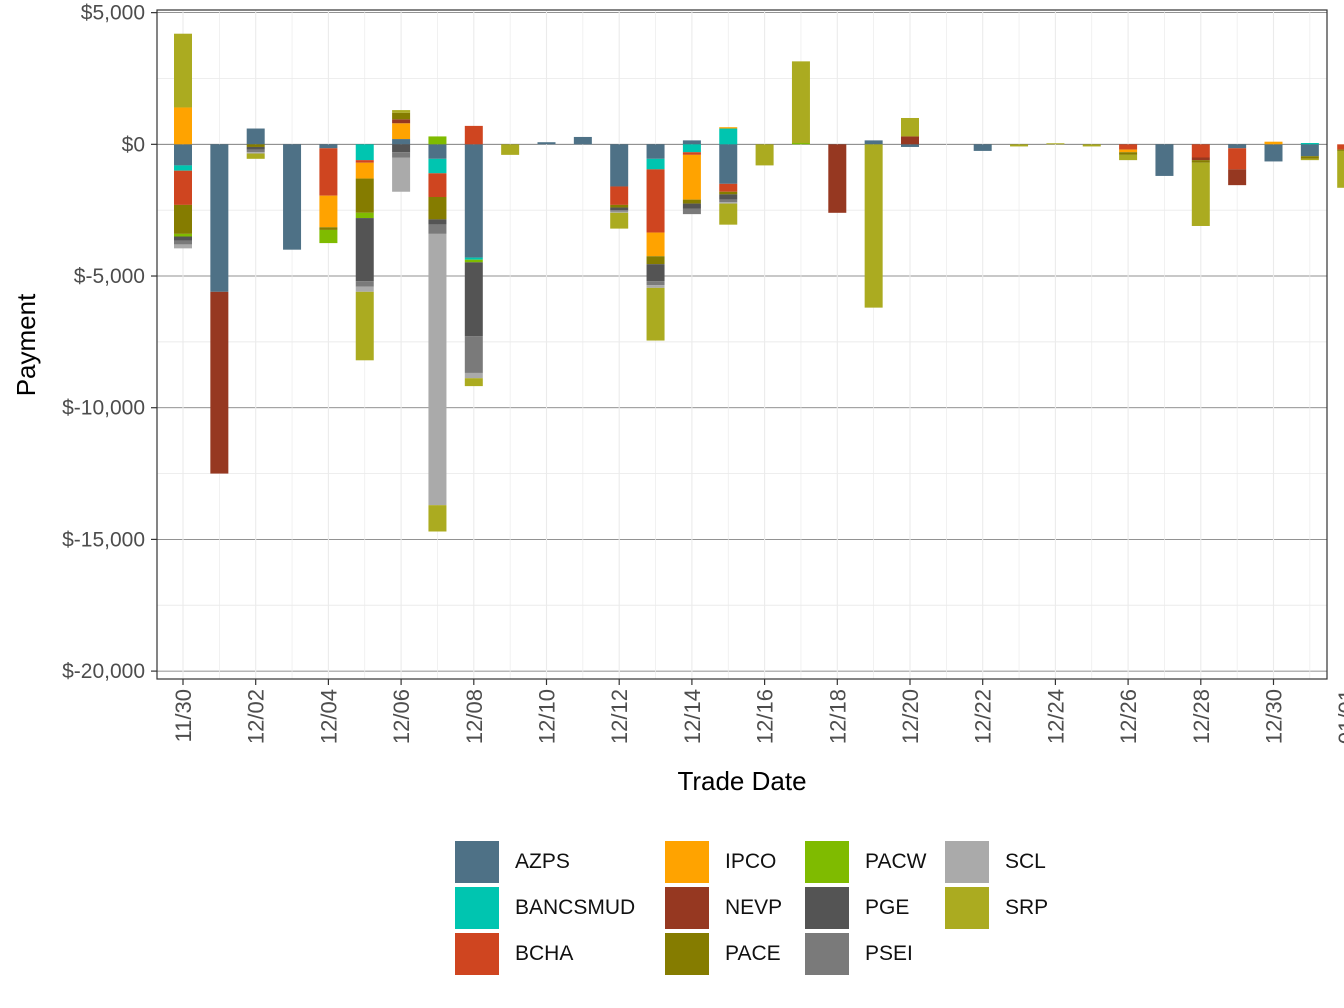  I want to click on legend-item-pge: PGE, so click(857, 908).